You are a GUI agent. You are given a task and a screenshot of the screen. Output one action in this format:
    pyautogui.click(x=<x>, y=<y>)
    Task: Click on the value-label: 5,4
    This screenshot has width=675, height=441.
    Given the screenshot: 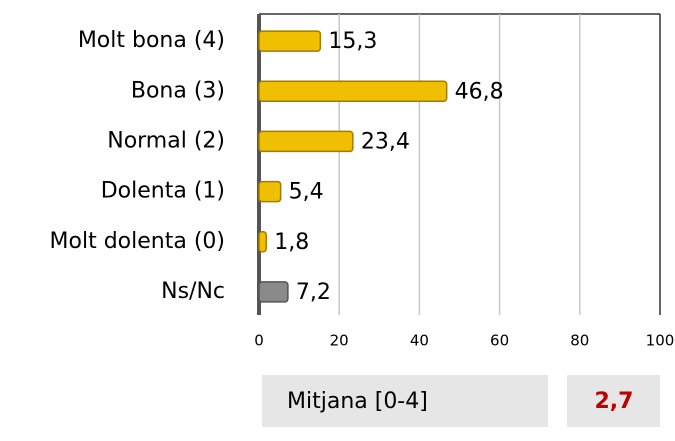 What is the action you would take?
    pyautogui.click(x=306, y=192)
    